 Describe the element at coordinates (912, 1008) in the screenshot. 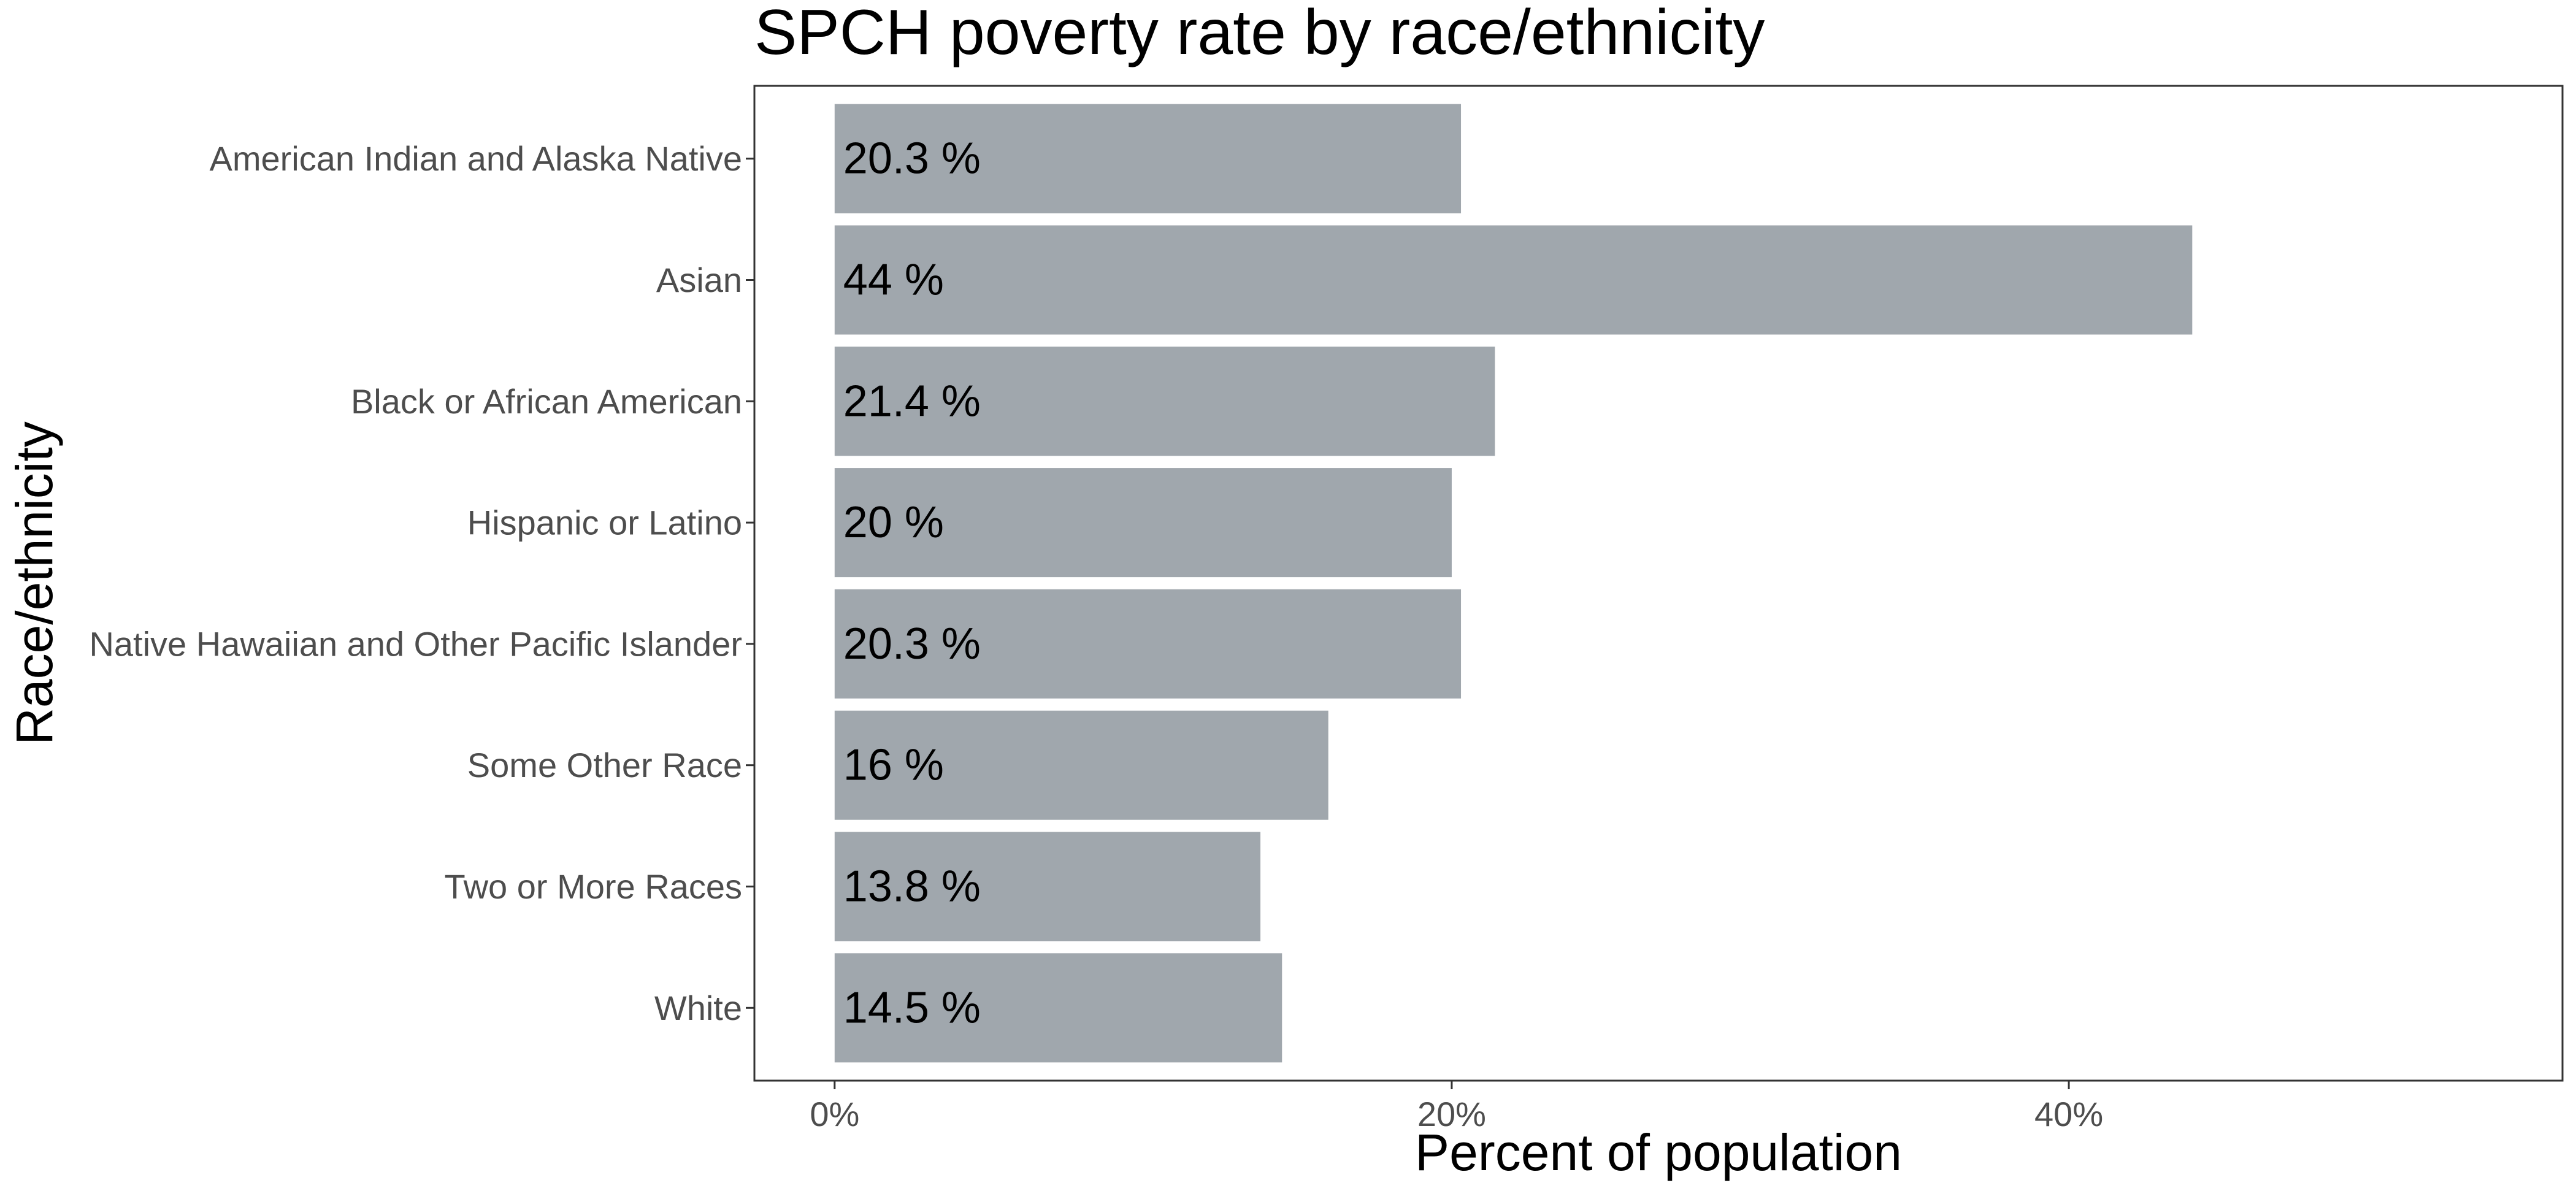

I see `bar-data-label: 14.5 %` at that location.